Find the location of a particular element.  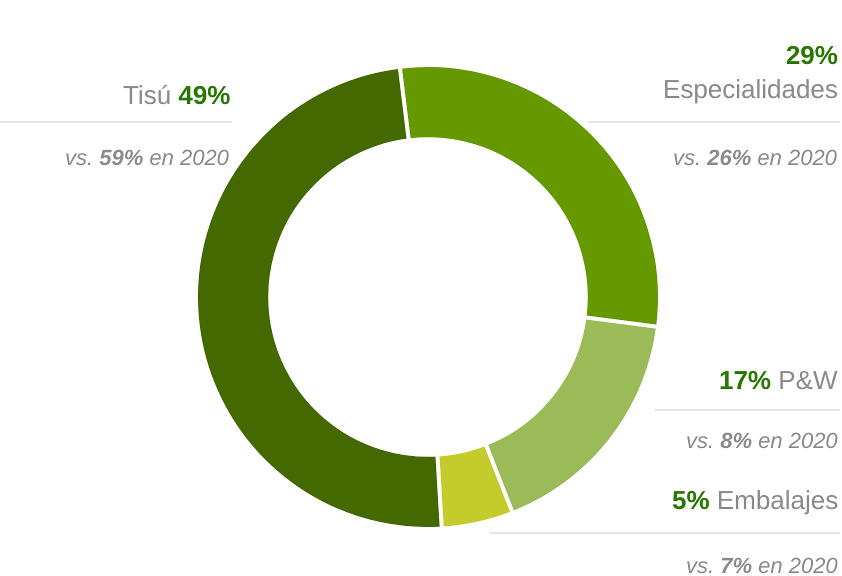

data-label: 29% is located at coordinates (812, 55).